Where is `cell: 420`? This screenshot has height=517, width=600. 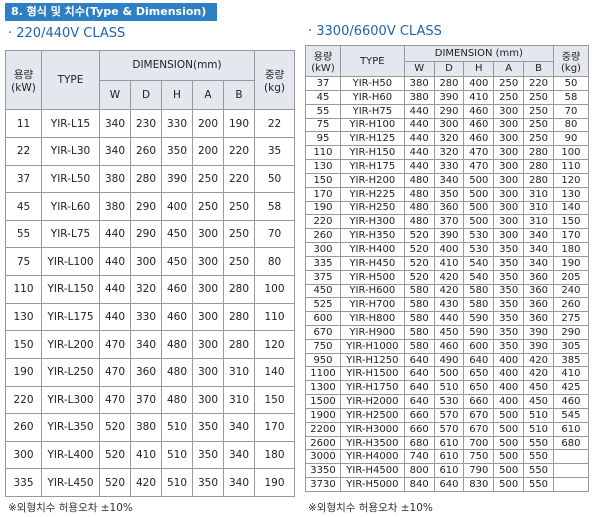
cell: 420 is located at coordinates (449, 277).